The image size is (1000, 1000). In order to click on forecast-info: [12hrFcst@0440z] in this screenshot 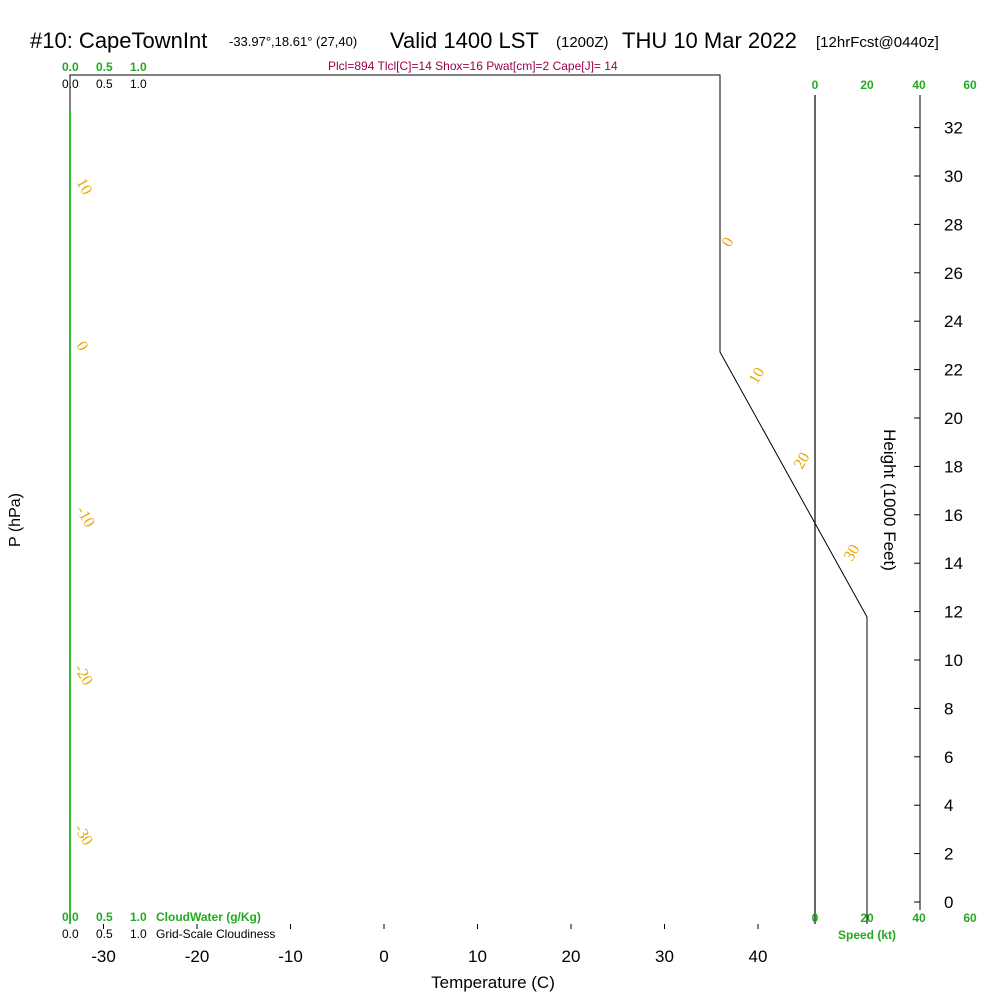, I will do `click(877, 42)`.